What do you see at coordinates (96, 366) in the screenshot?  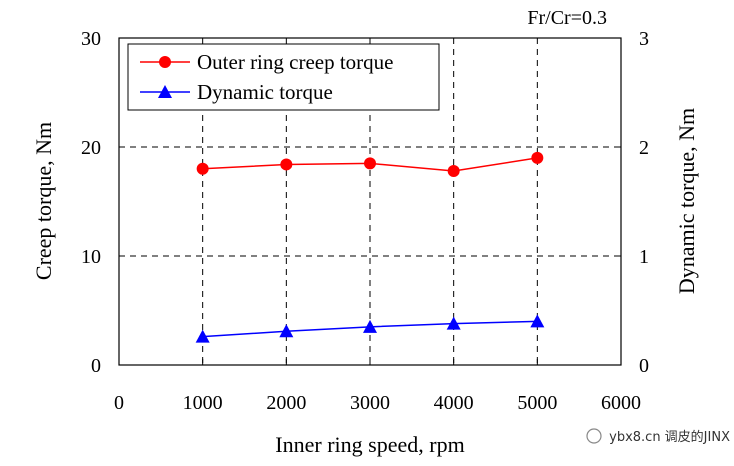 I see `y-left-tick-label-0: 0` at bounding box center [96, 366].